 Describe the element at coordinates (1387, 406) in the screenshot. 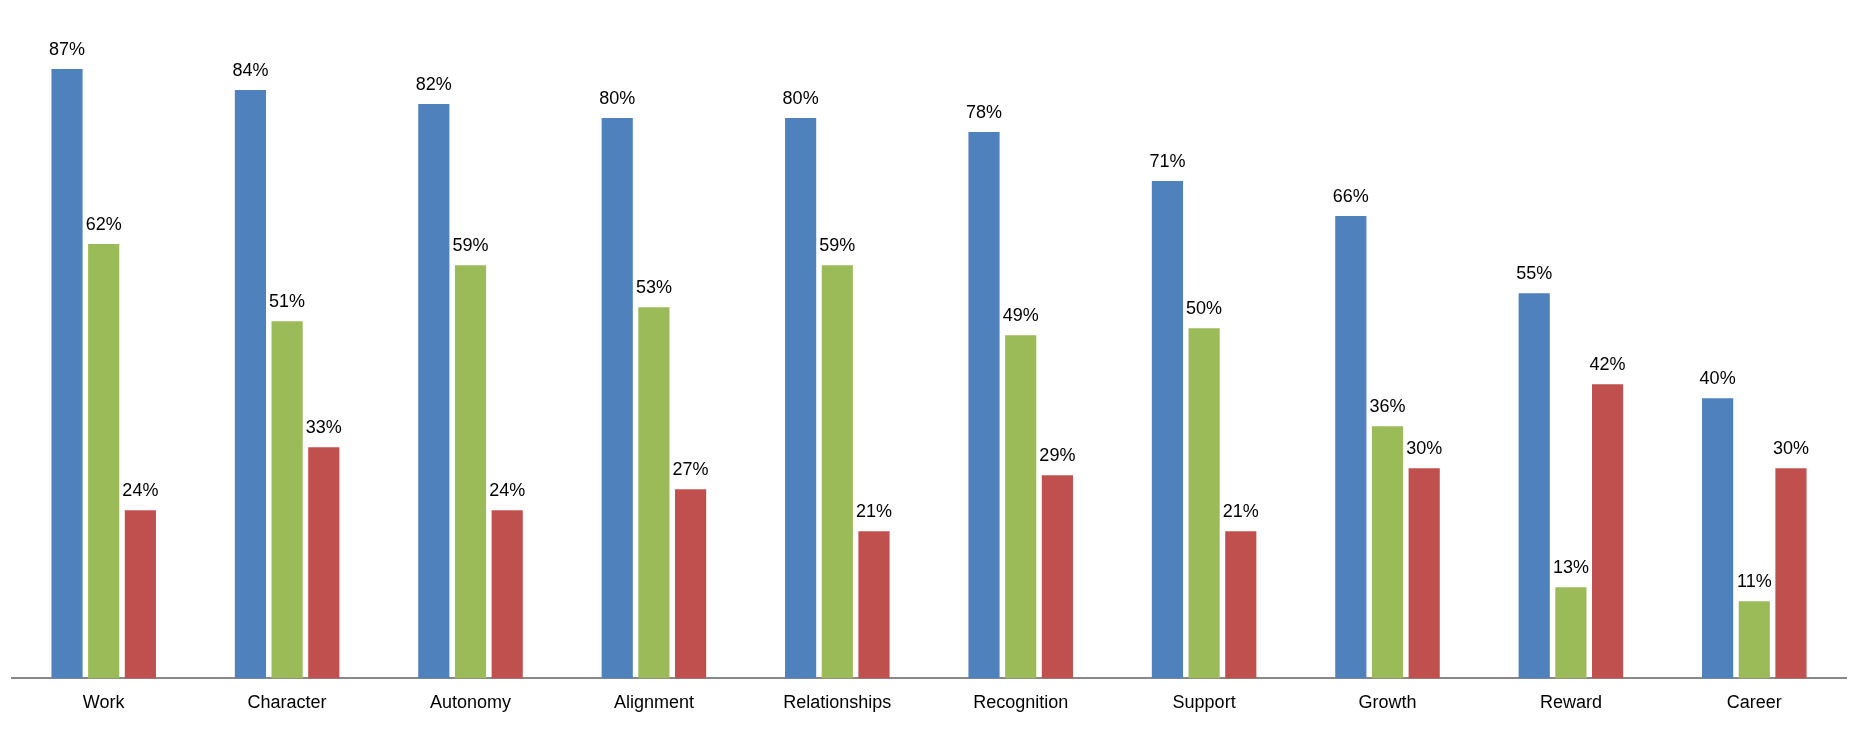

I see `data-label: 36%` at that location.